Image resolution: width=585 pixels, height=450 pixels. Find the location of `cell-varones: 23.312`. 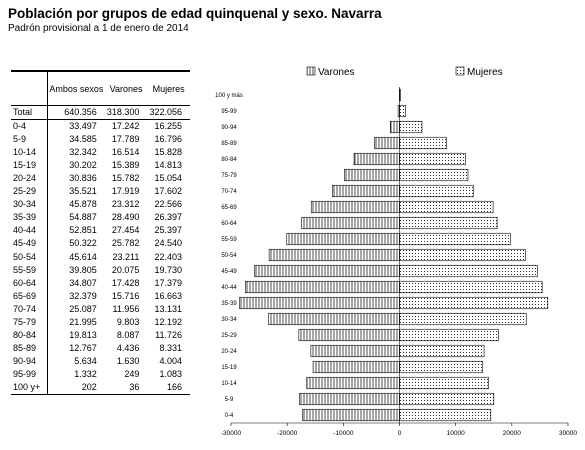

cell-varones: 23.312 is located at coordinates (125, 204).